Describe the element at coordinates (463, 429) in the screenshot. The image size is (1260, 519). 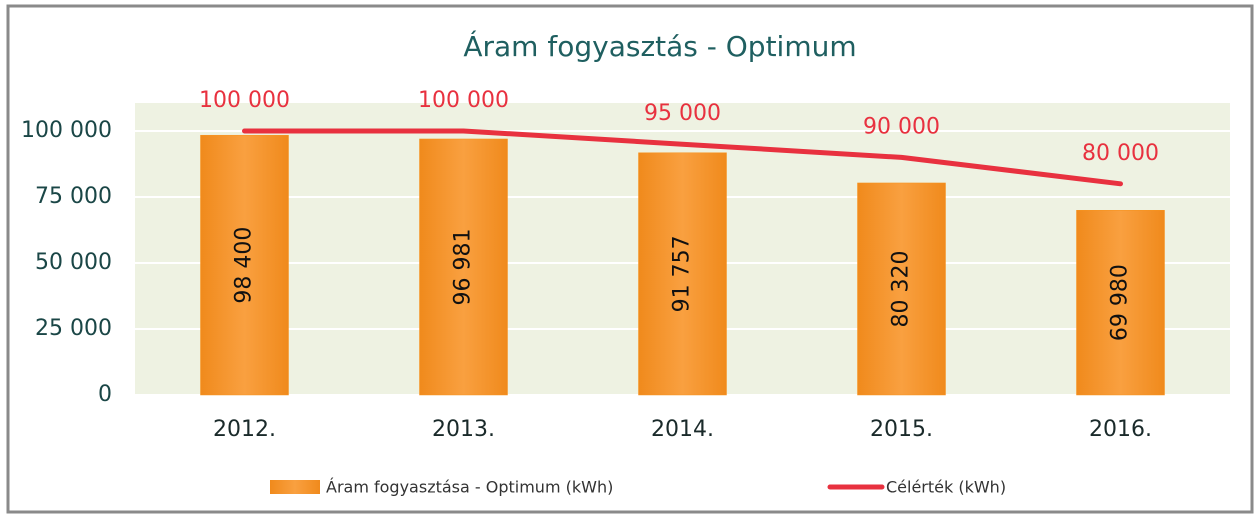
I see `x-tick-label: 2013.` at that location.